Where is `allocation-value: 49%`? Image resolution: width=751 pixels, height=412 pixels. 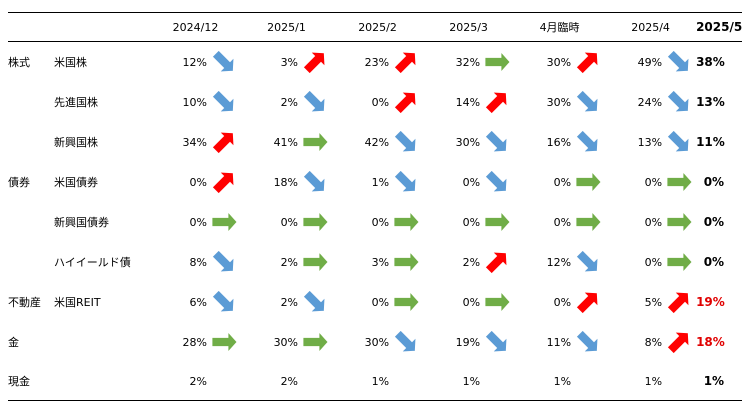 allocation-value: 49% is located at coordinates (650, 62).